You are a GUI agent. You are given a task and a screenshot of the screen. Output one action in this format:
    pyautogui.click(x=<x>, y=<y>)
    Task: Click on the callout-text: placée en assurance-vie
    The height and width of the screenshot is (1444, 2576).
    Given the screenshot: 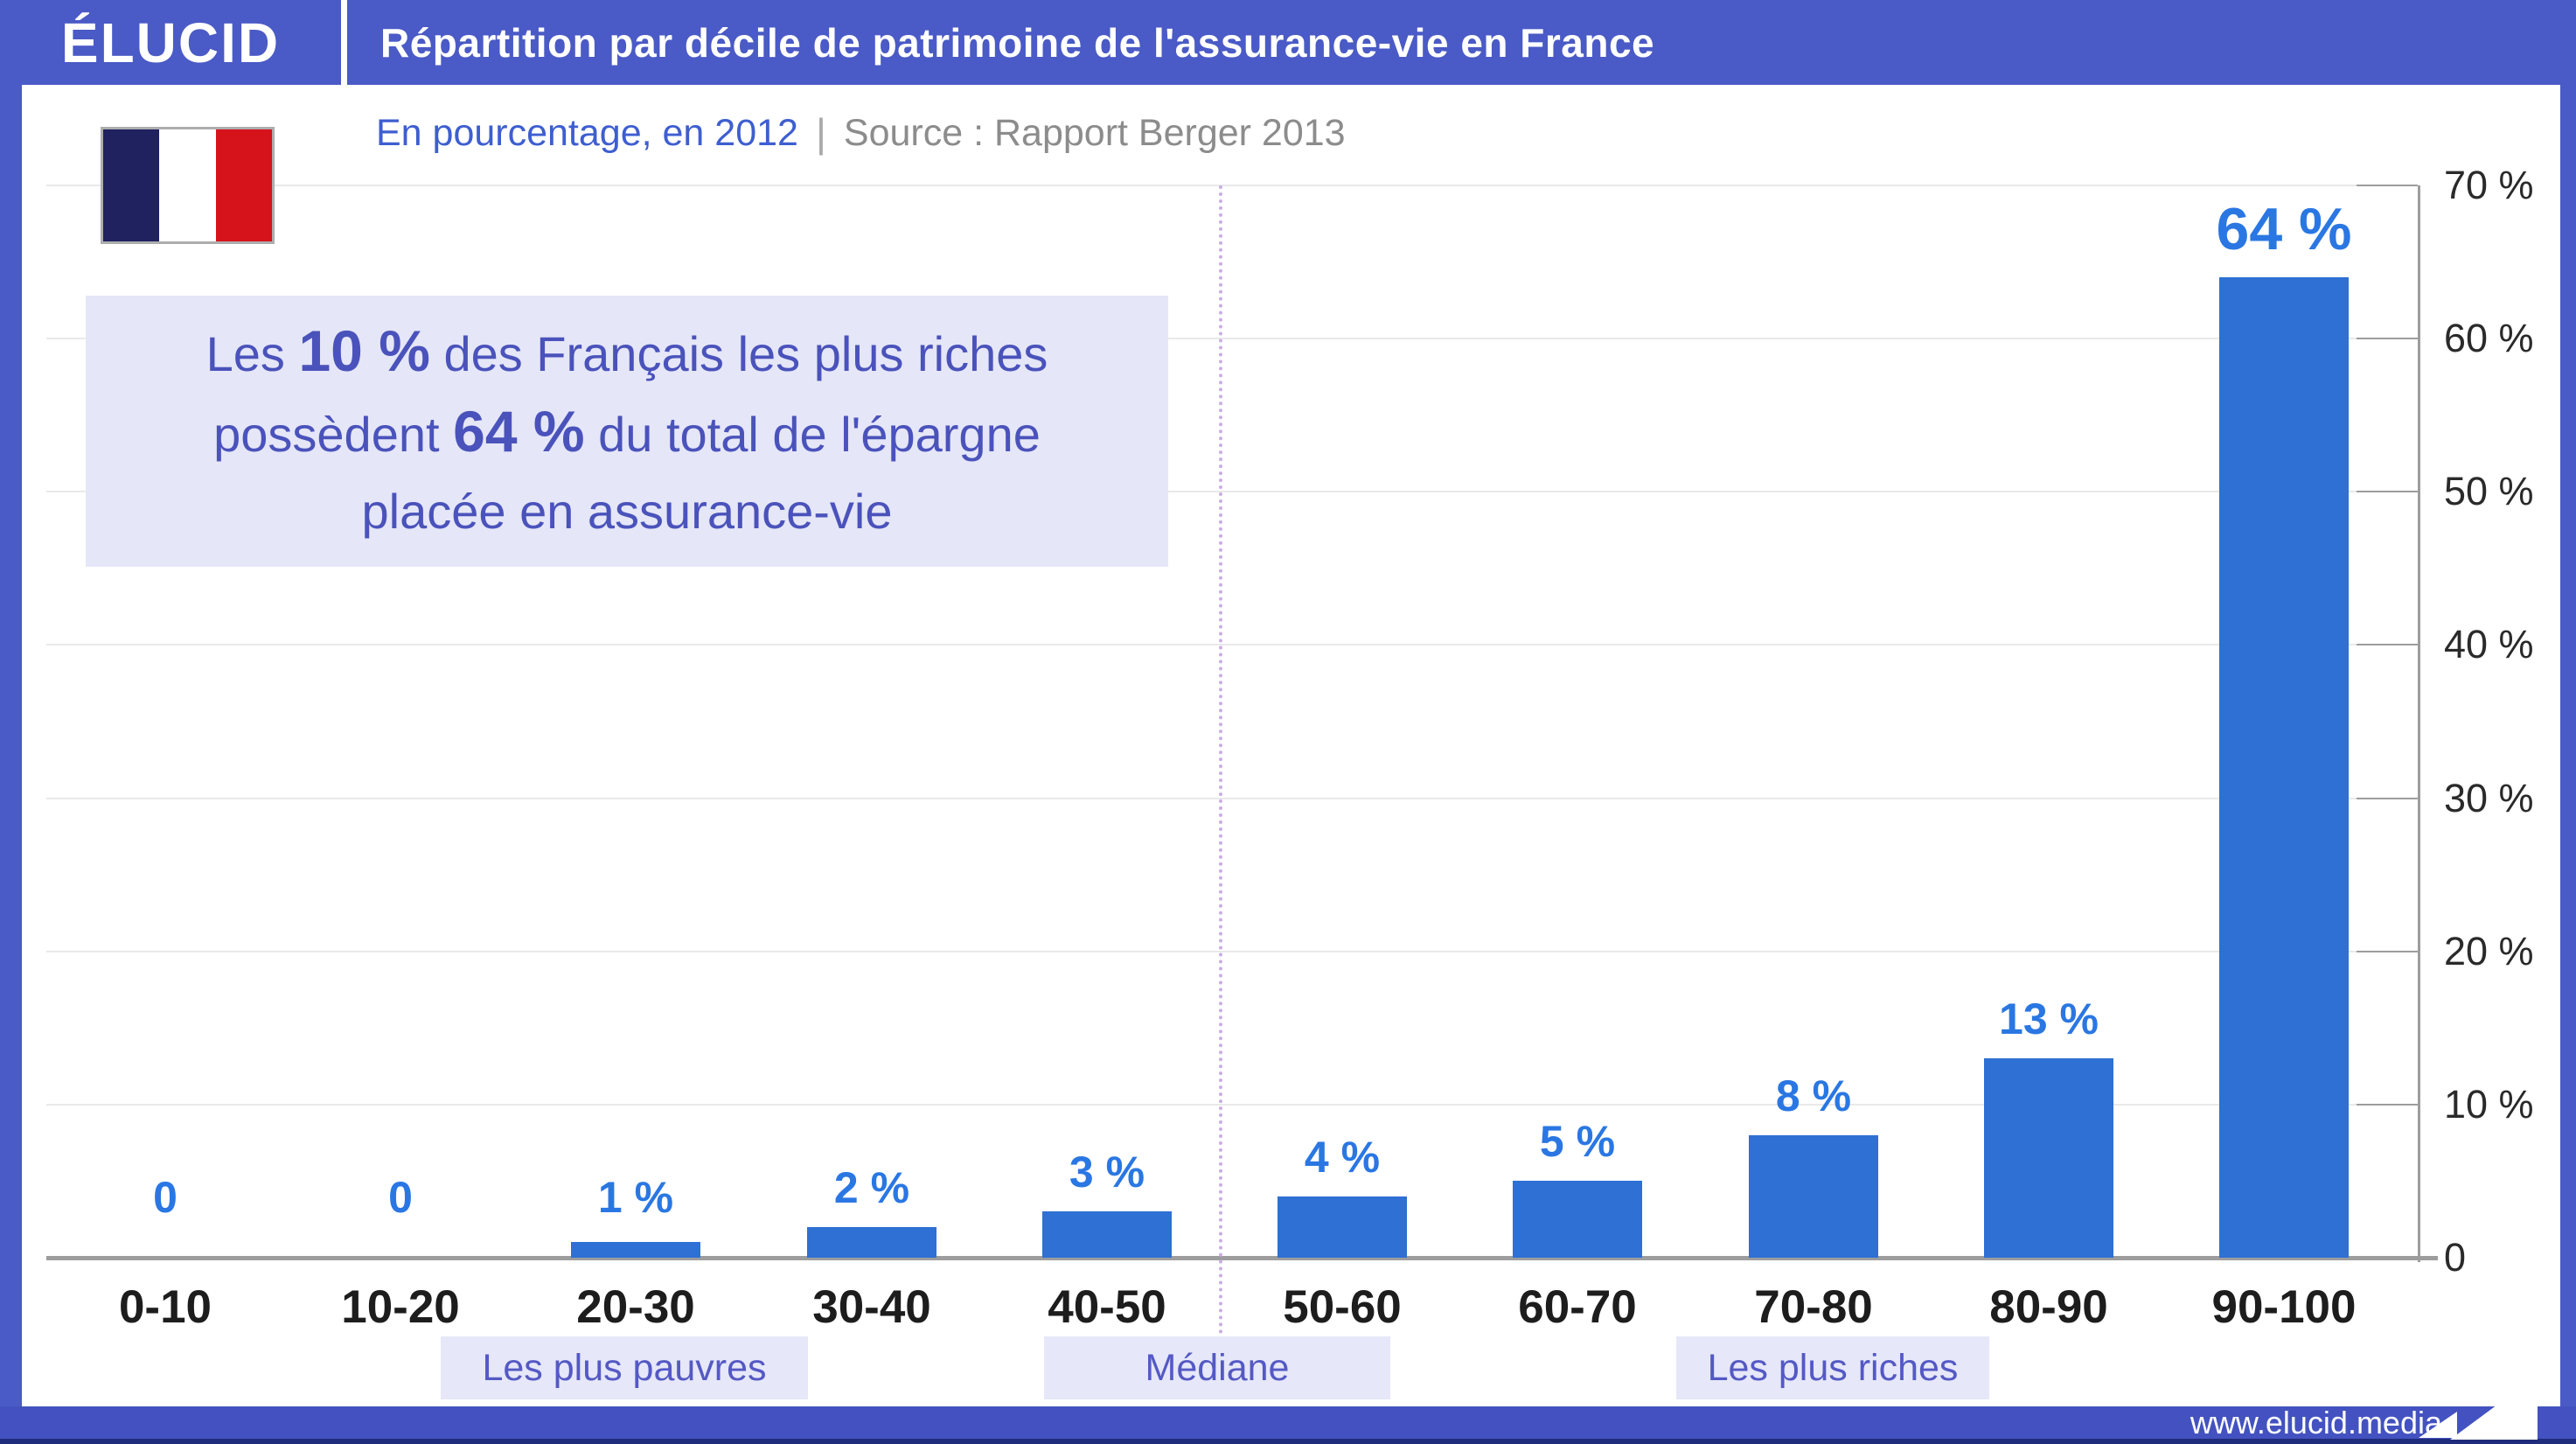 What is the action you would take?
    pyautogui.click(x=627, y=511)
    